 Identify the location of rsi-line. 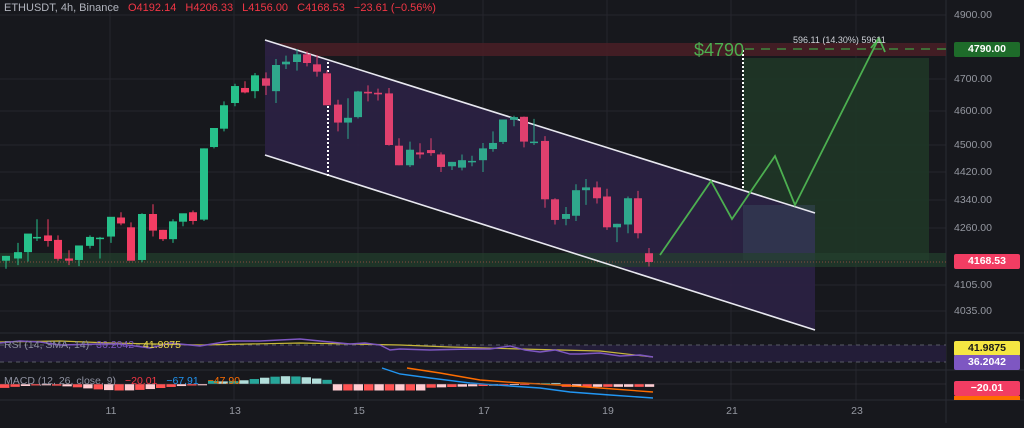
(327, 348).